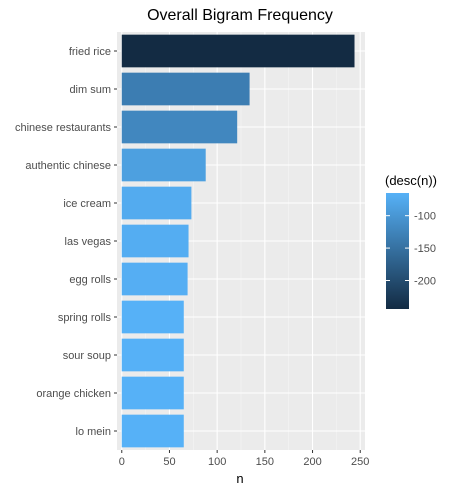  What do you see at coordinates (411, 180) in the screenshot?
I see `legend-title: (desc(n))` at bounding box center [411, 180].